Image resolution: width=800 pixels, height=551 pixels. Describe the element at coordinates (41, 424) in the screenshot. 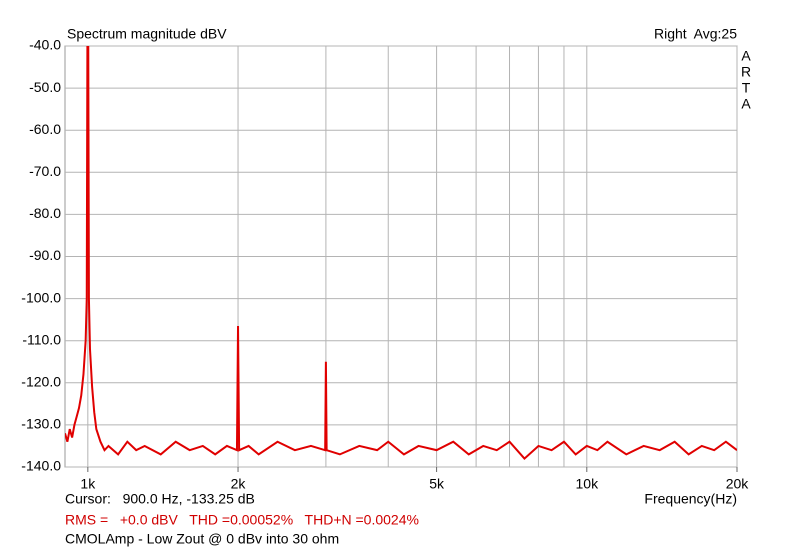

I see `y-tick-label: -130.0` at that location.